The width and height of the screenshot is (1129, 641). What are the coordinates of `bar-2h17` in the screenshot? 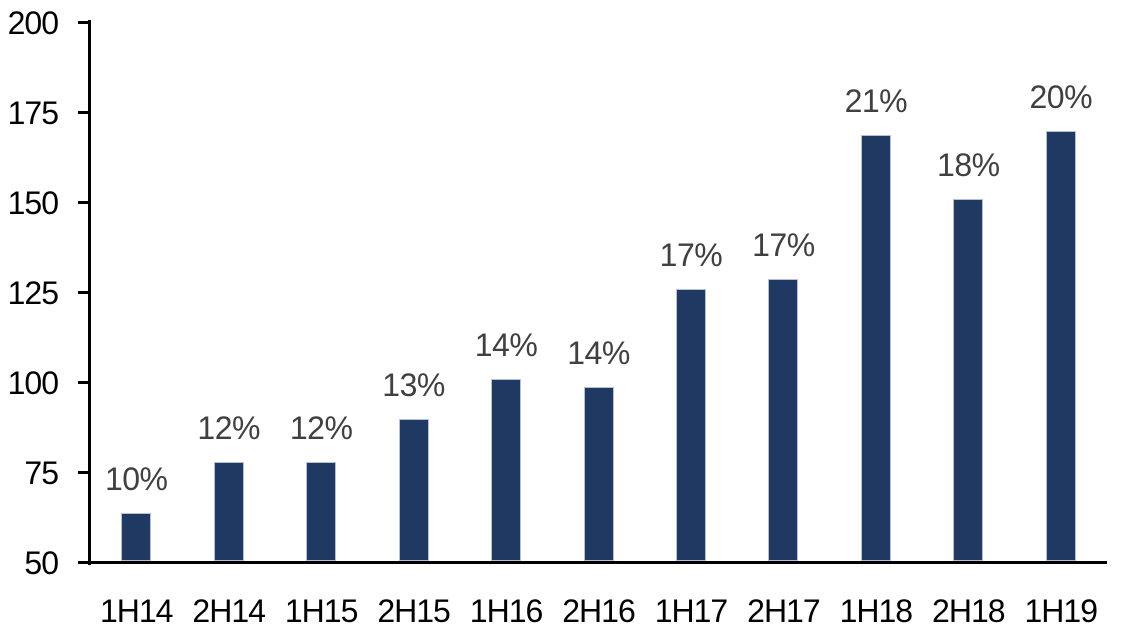 It's located at (783, 419).